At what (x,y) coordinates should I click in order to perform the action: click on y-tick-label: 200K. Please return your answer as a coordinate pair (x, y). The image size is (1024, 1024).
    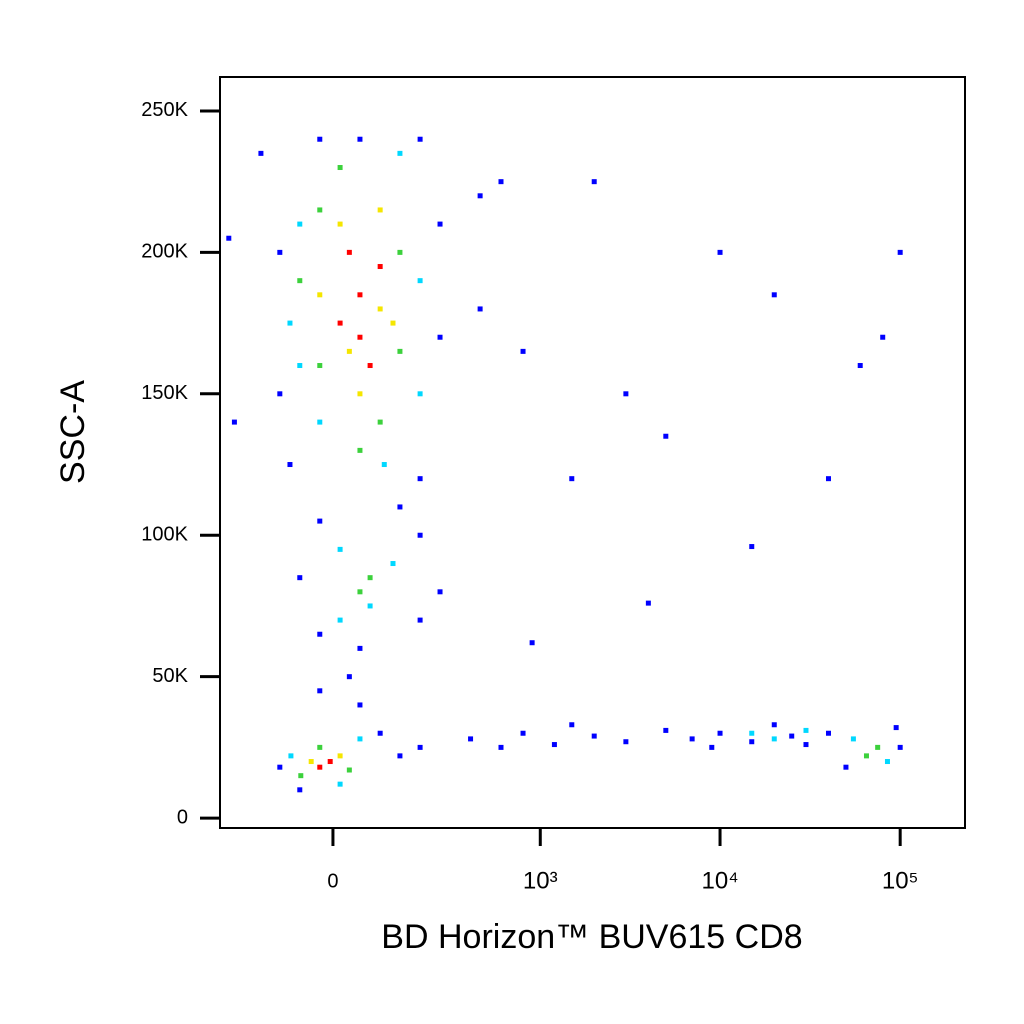
    Looking at the image, I should click on (164, 252).